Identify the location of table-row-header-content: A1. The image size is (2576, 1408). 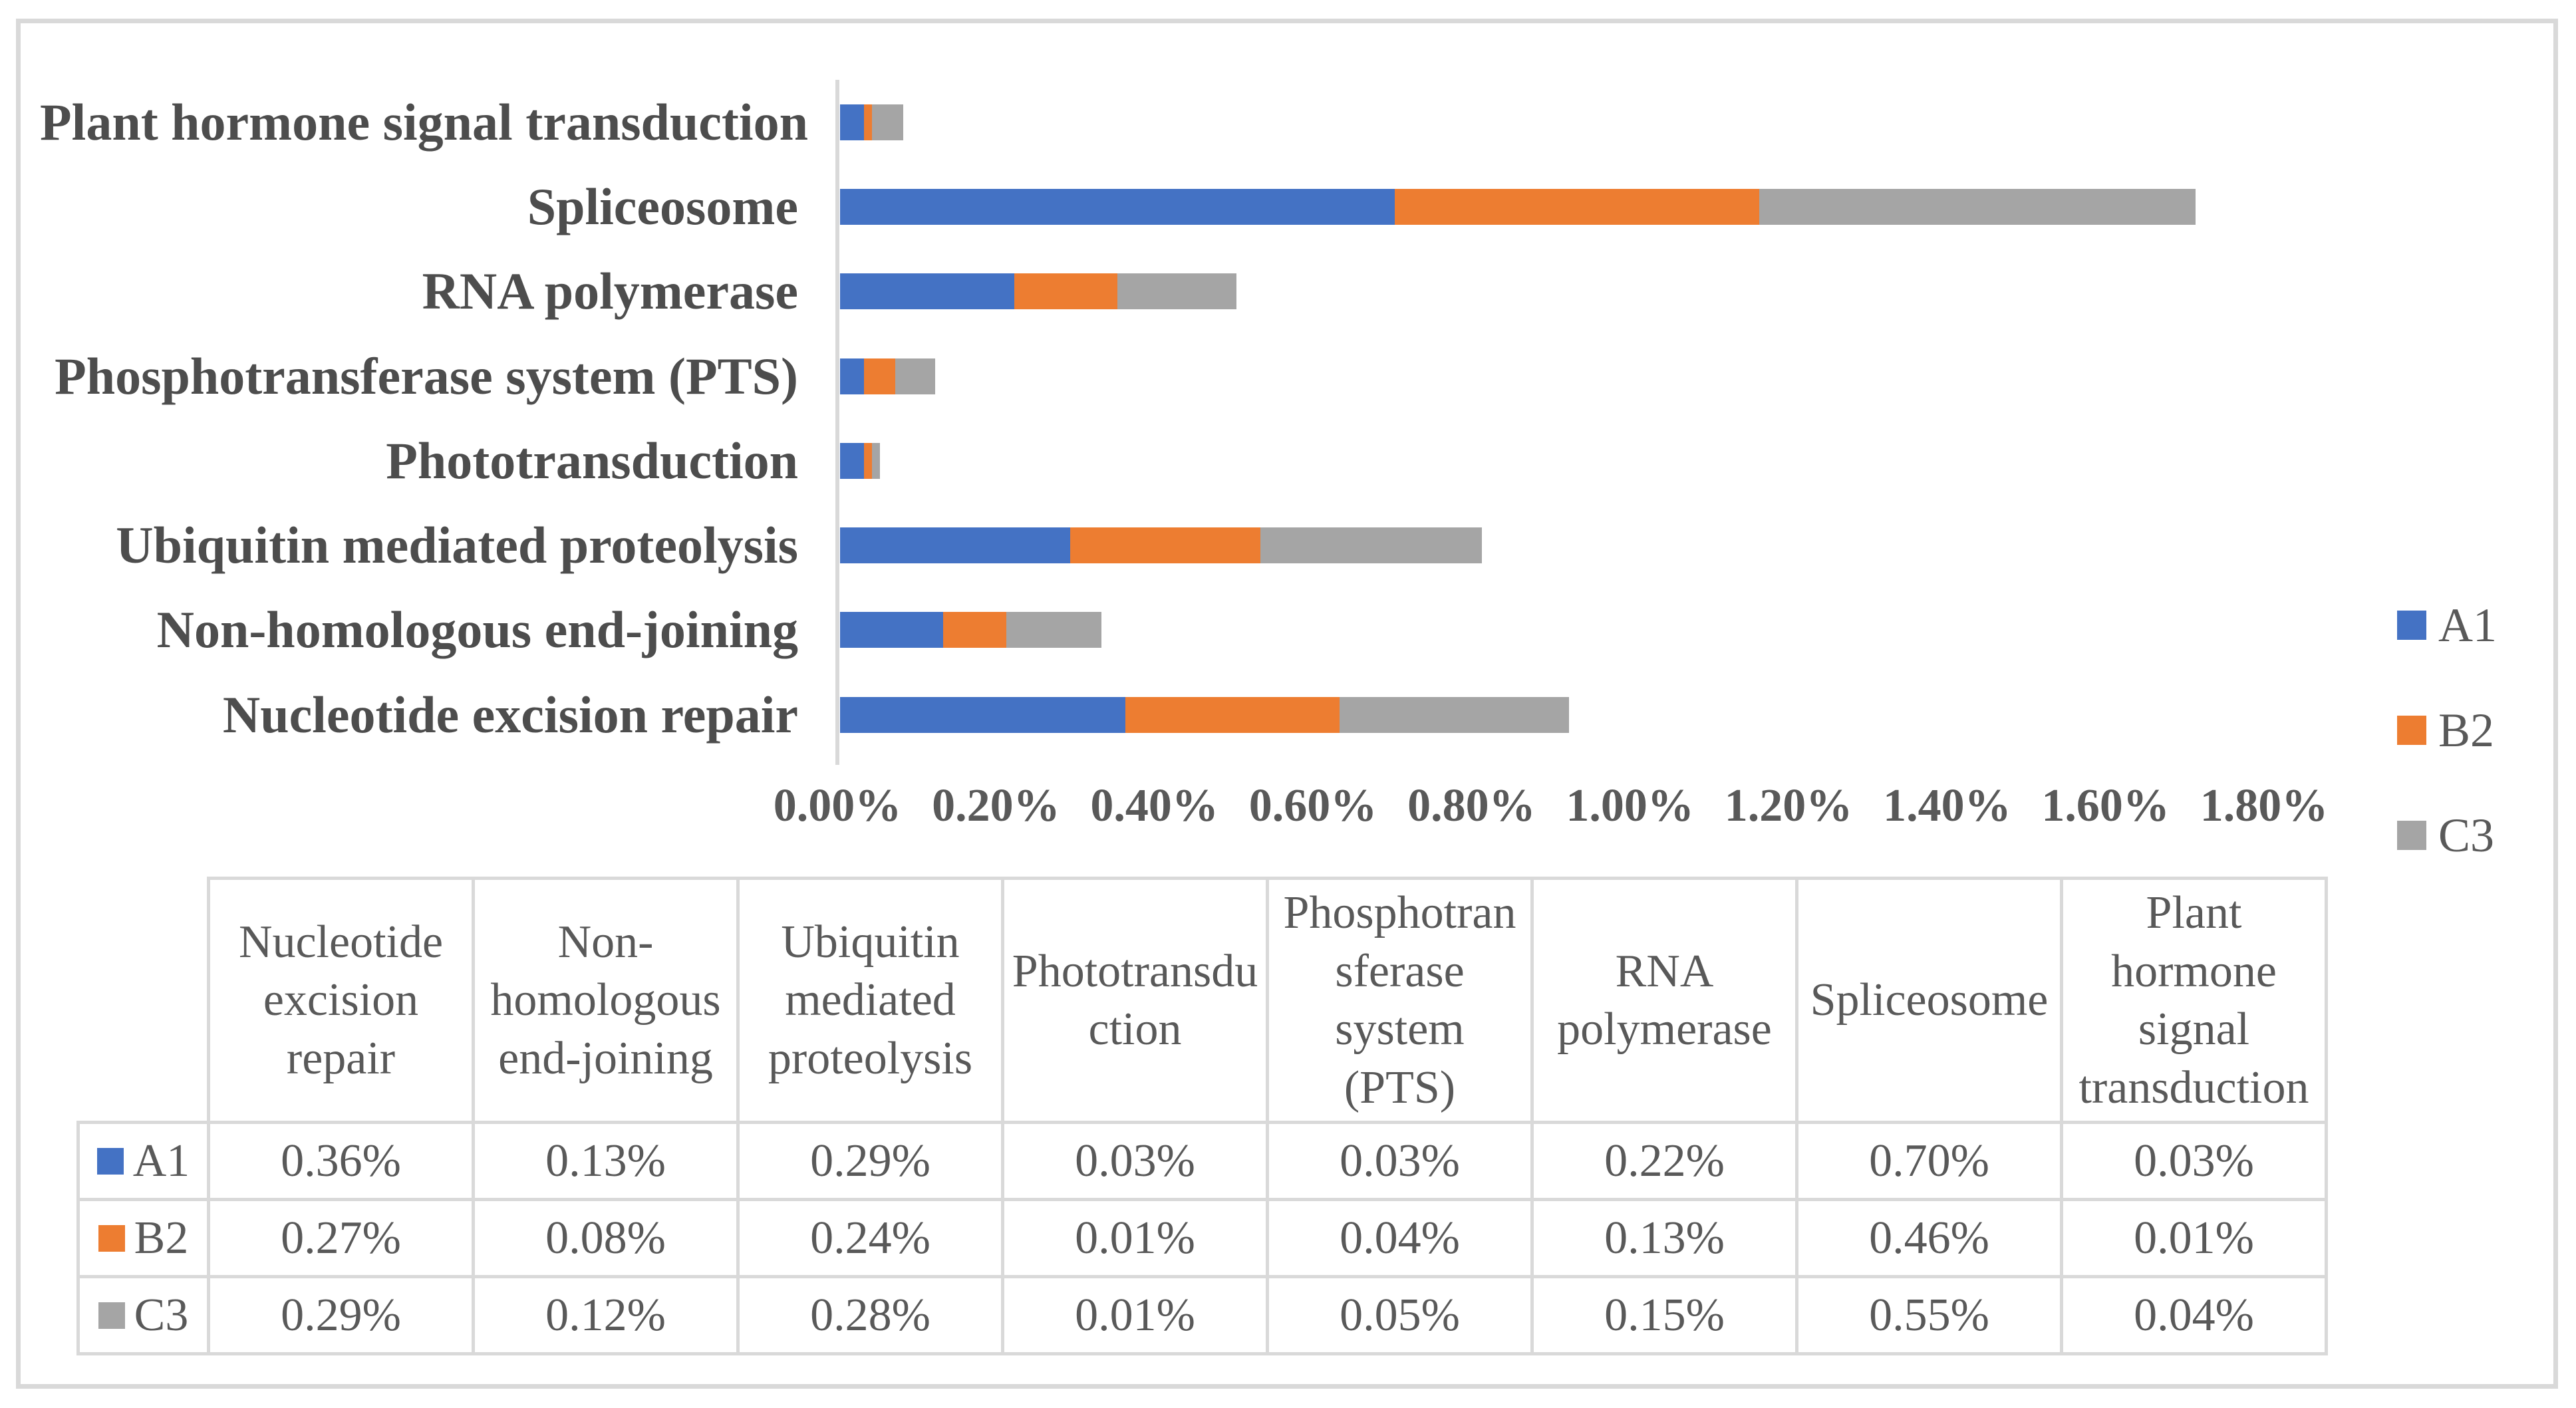
(143, 1161).